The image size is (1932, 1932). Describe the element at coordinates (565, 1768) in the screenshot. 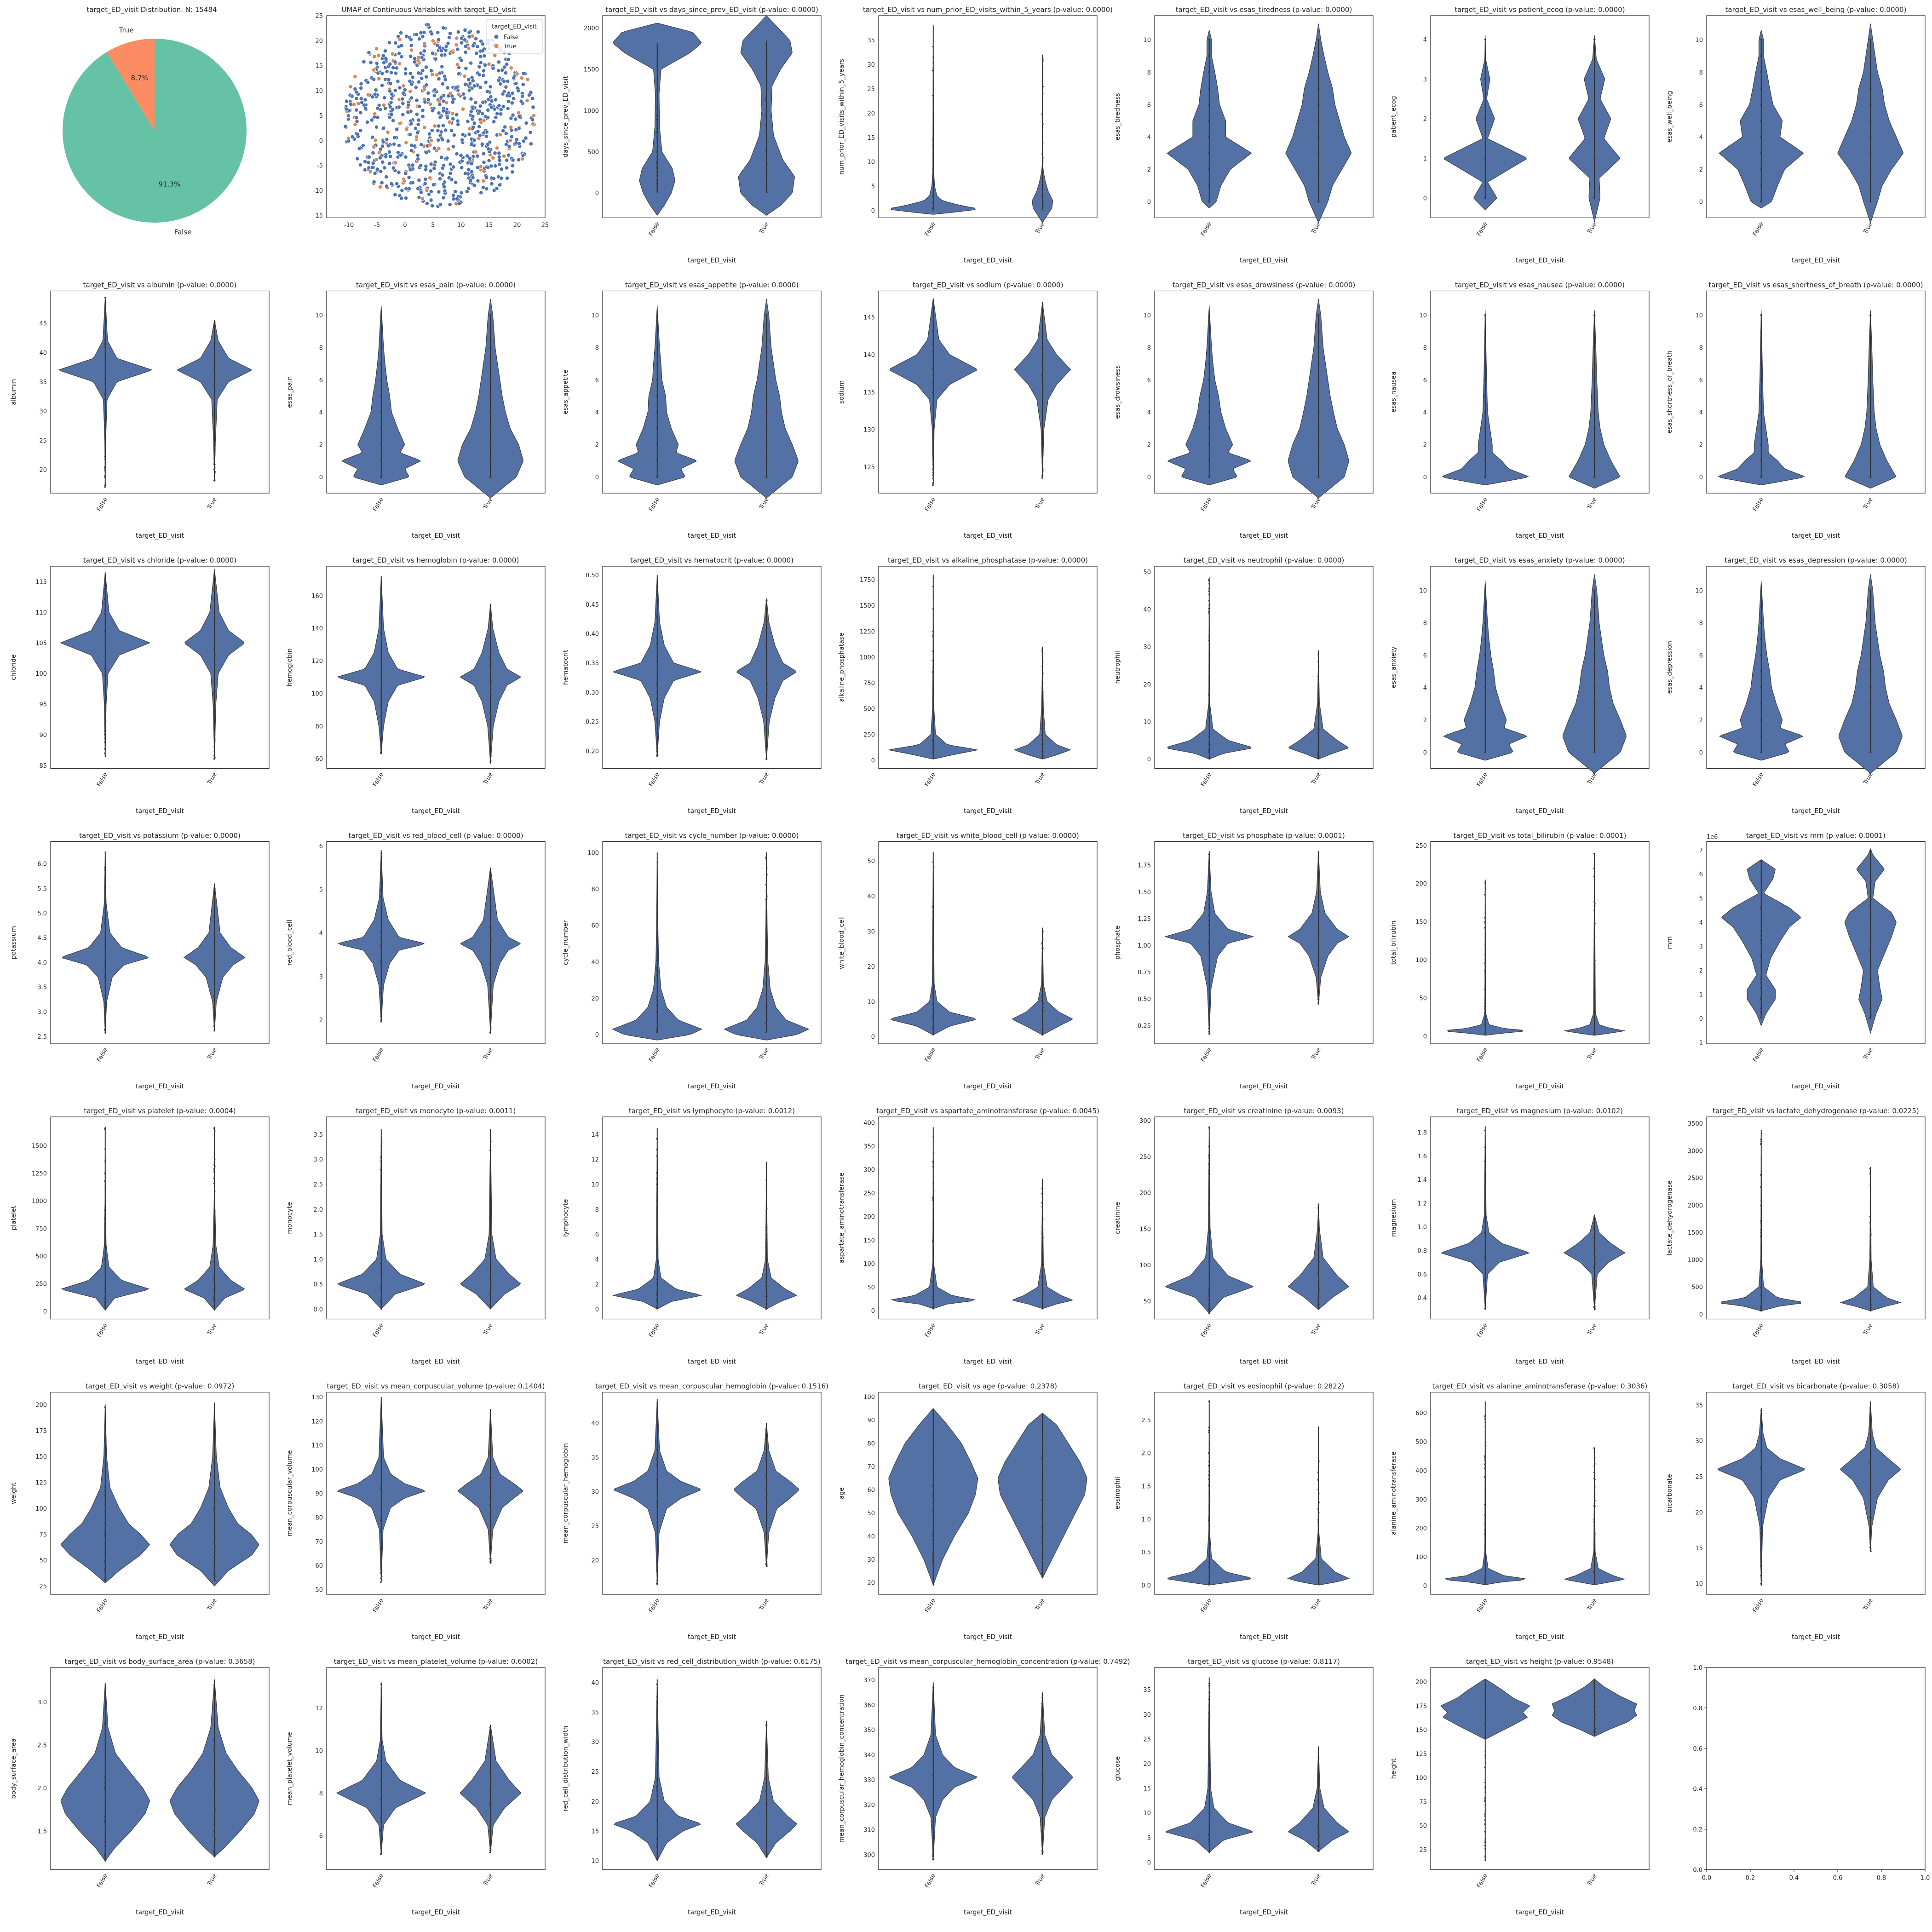

I see `y-axis-label: red_cell_distribution_width` at that location.